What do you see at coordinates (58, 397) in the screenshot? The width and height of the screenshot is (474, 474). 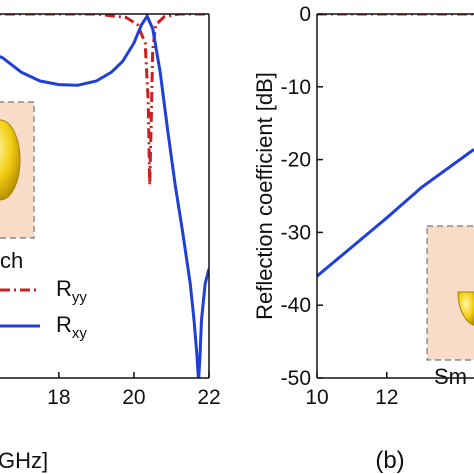 I see `left-x-tick-label-0: 18` at bounding box center [58, 397].